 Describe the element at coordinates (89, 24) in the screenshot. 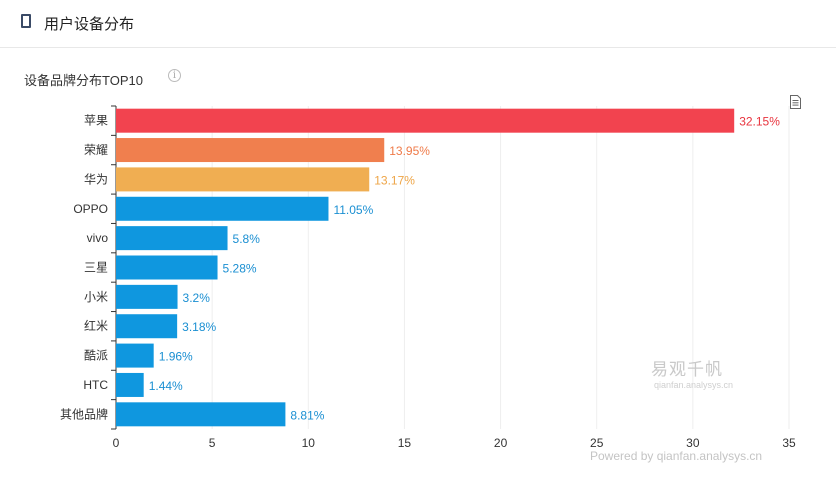

I see `page-title: 用户设备分布` at that location.